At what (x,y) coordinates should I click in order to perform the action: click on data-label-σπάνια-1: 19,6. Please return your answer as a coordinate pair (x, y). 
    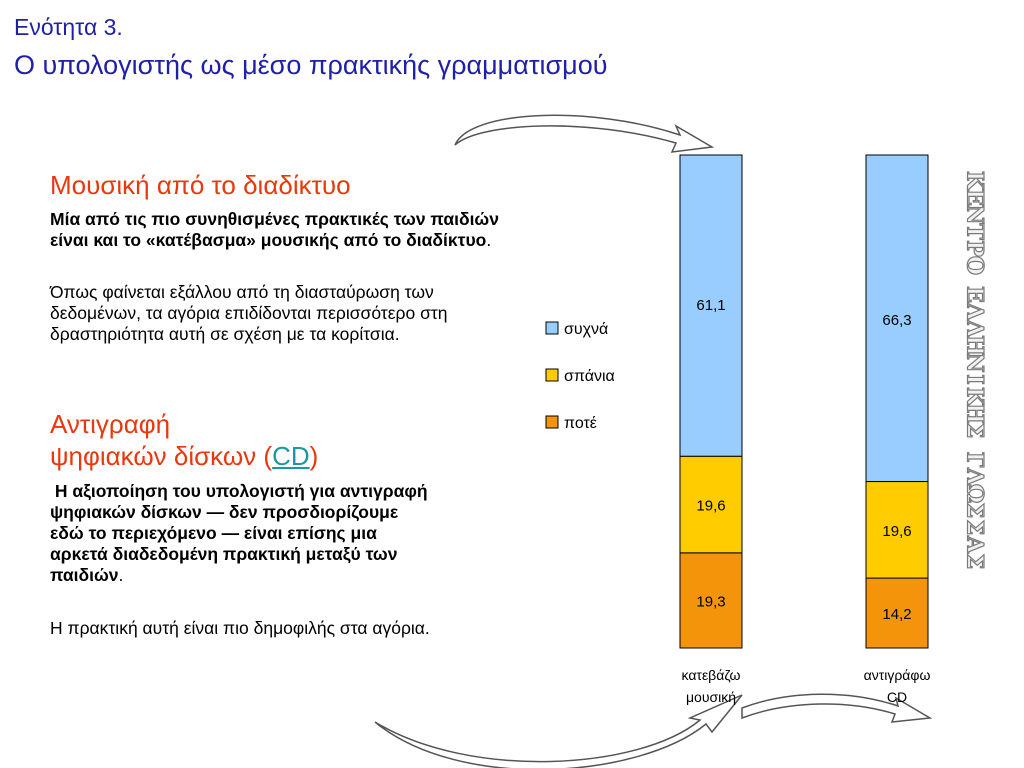
    Looking at the image, I should click on (896, 531).